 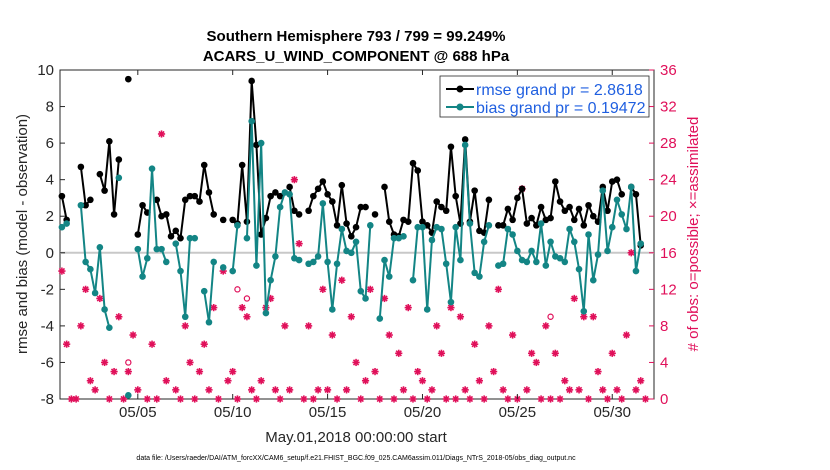 What do you see at coordinates (460, 89) in the screenshot?
I see `legend-rmse-marker` at bounding box center [460, 89].